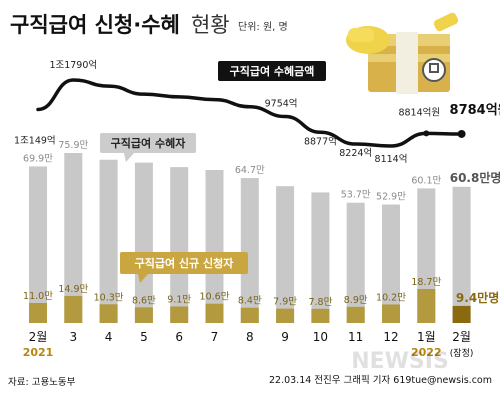  I want to click on label-amount-0: 1조149억, so click(35, 140).